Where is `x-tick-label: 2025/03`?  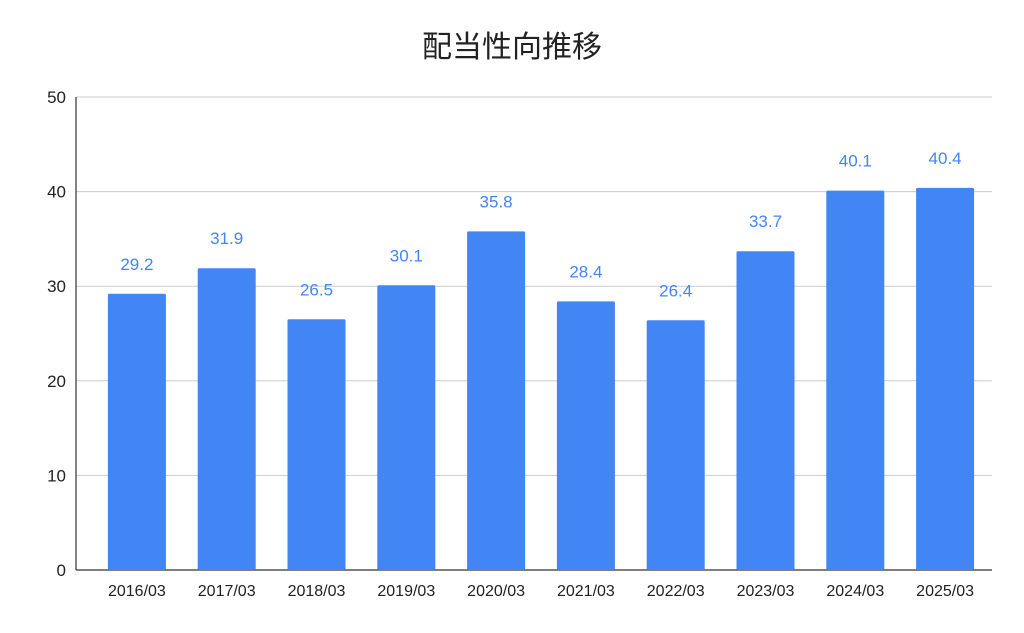
x-tick-label: 2025/03 is located at coordinates (945, 591).